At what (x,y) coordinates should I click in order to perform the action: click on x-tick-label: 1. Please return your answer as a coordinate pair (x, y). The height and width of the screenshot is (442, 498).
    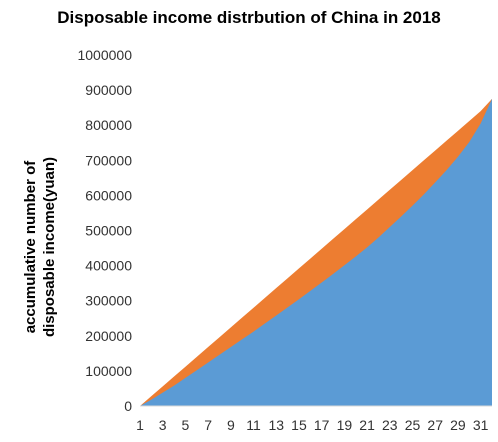
    Looking at the image, I should click on (140, 425).